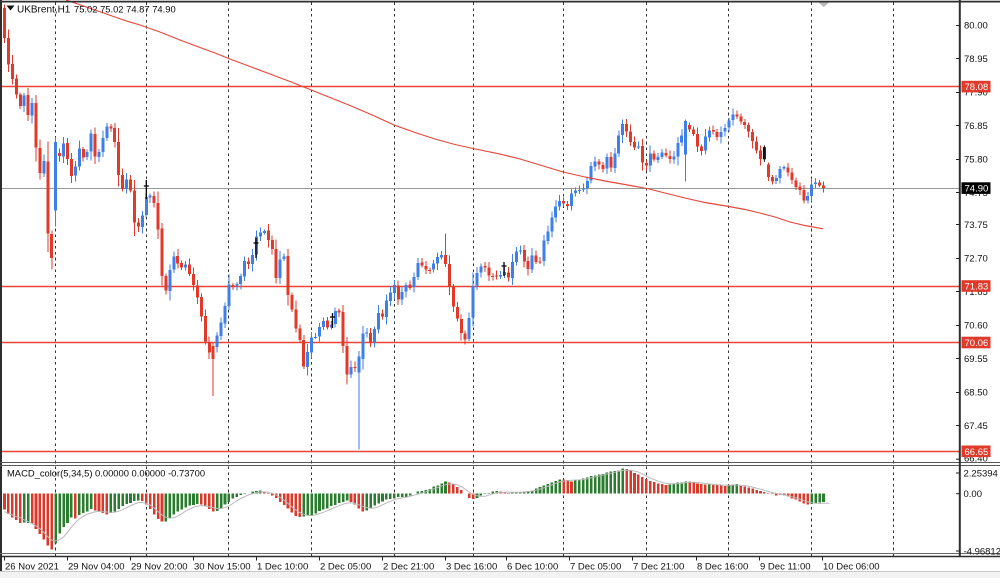 Image resolution: width=1000 pixels, height=583 pixels. Describe the element at coordinates (976, 225) in the screenshot. I see `svg-text: 73.75` at that location.